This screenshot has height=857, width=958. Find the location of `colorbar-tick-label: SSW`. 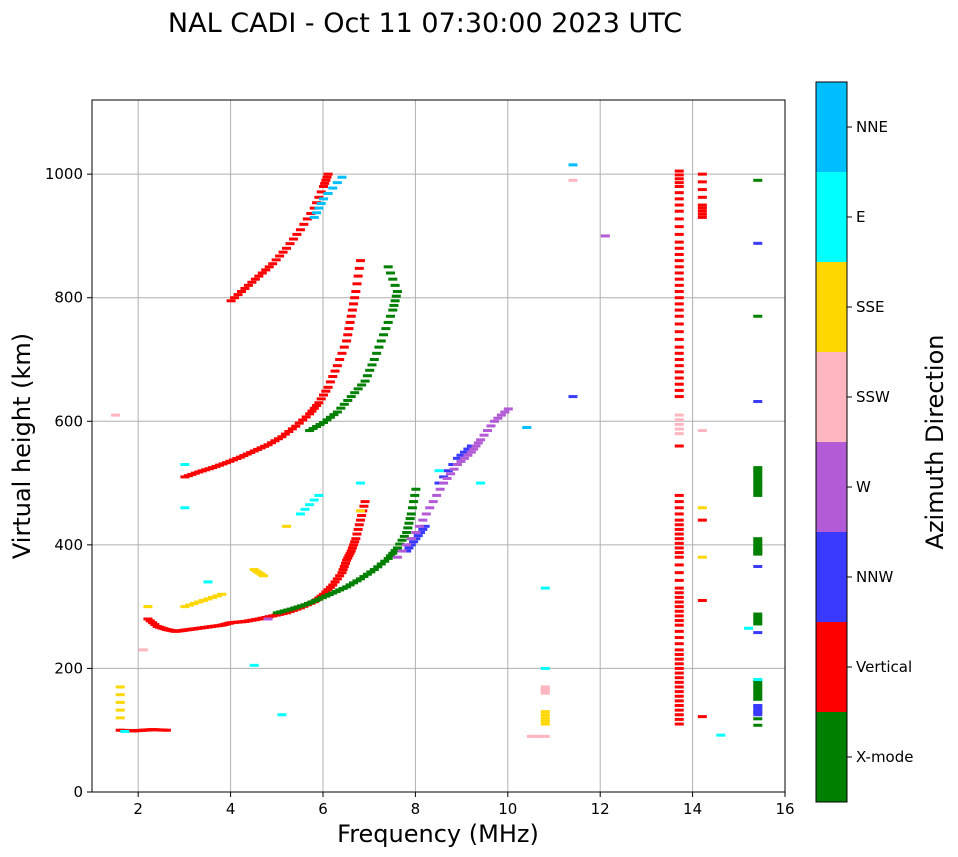

colorbar-tick-label: SSW is located at coordinates (873, 397).